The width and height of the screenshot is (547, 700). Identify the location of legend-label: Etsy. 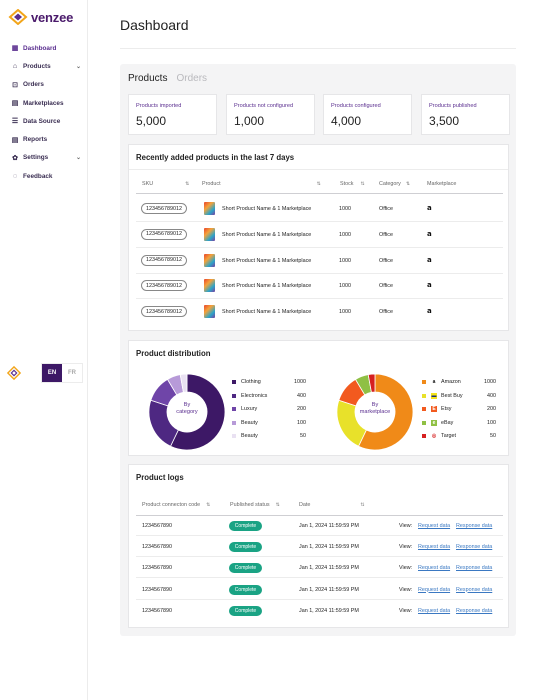
(446, 409).